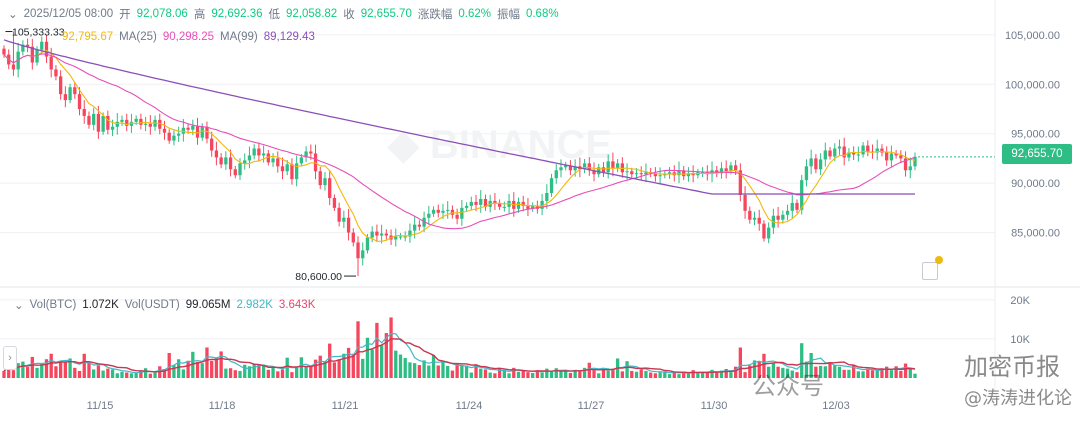  Describe the element at coordinates (435, 15) in the screenshot. I see `change-label: 涨跌幅` at that location.